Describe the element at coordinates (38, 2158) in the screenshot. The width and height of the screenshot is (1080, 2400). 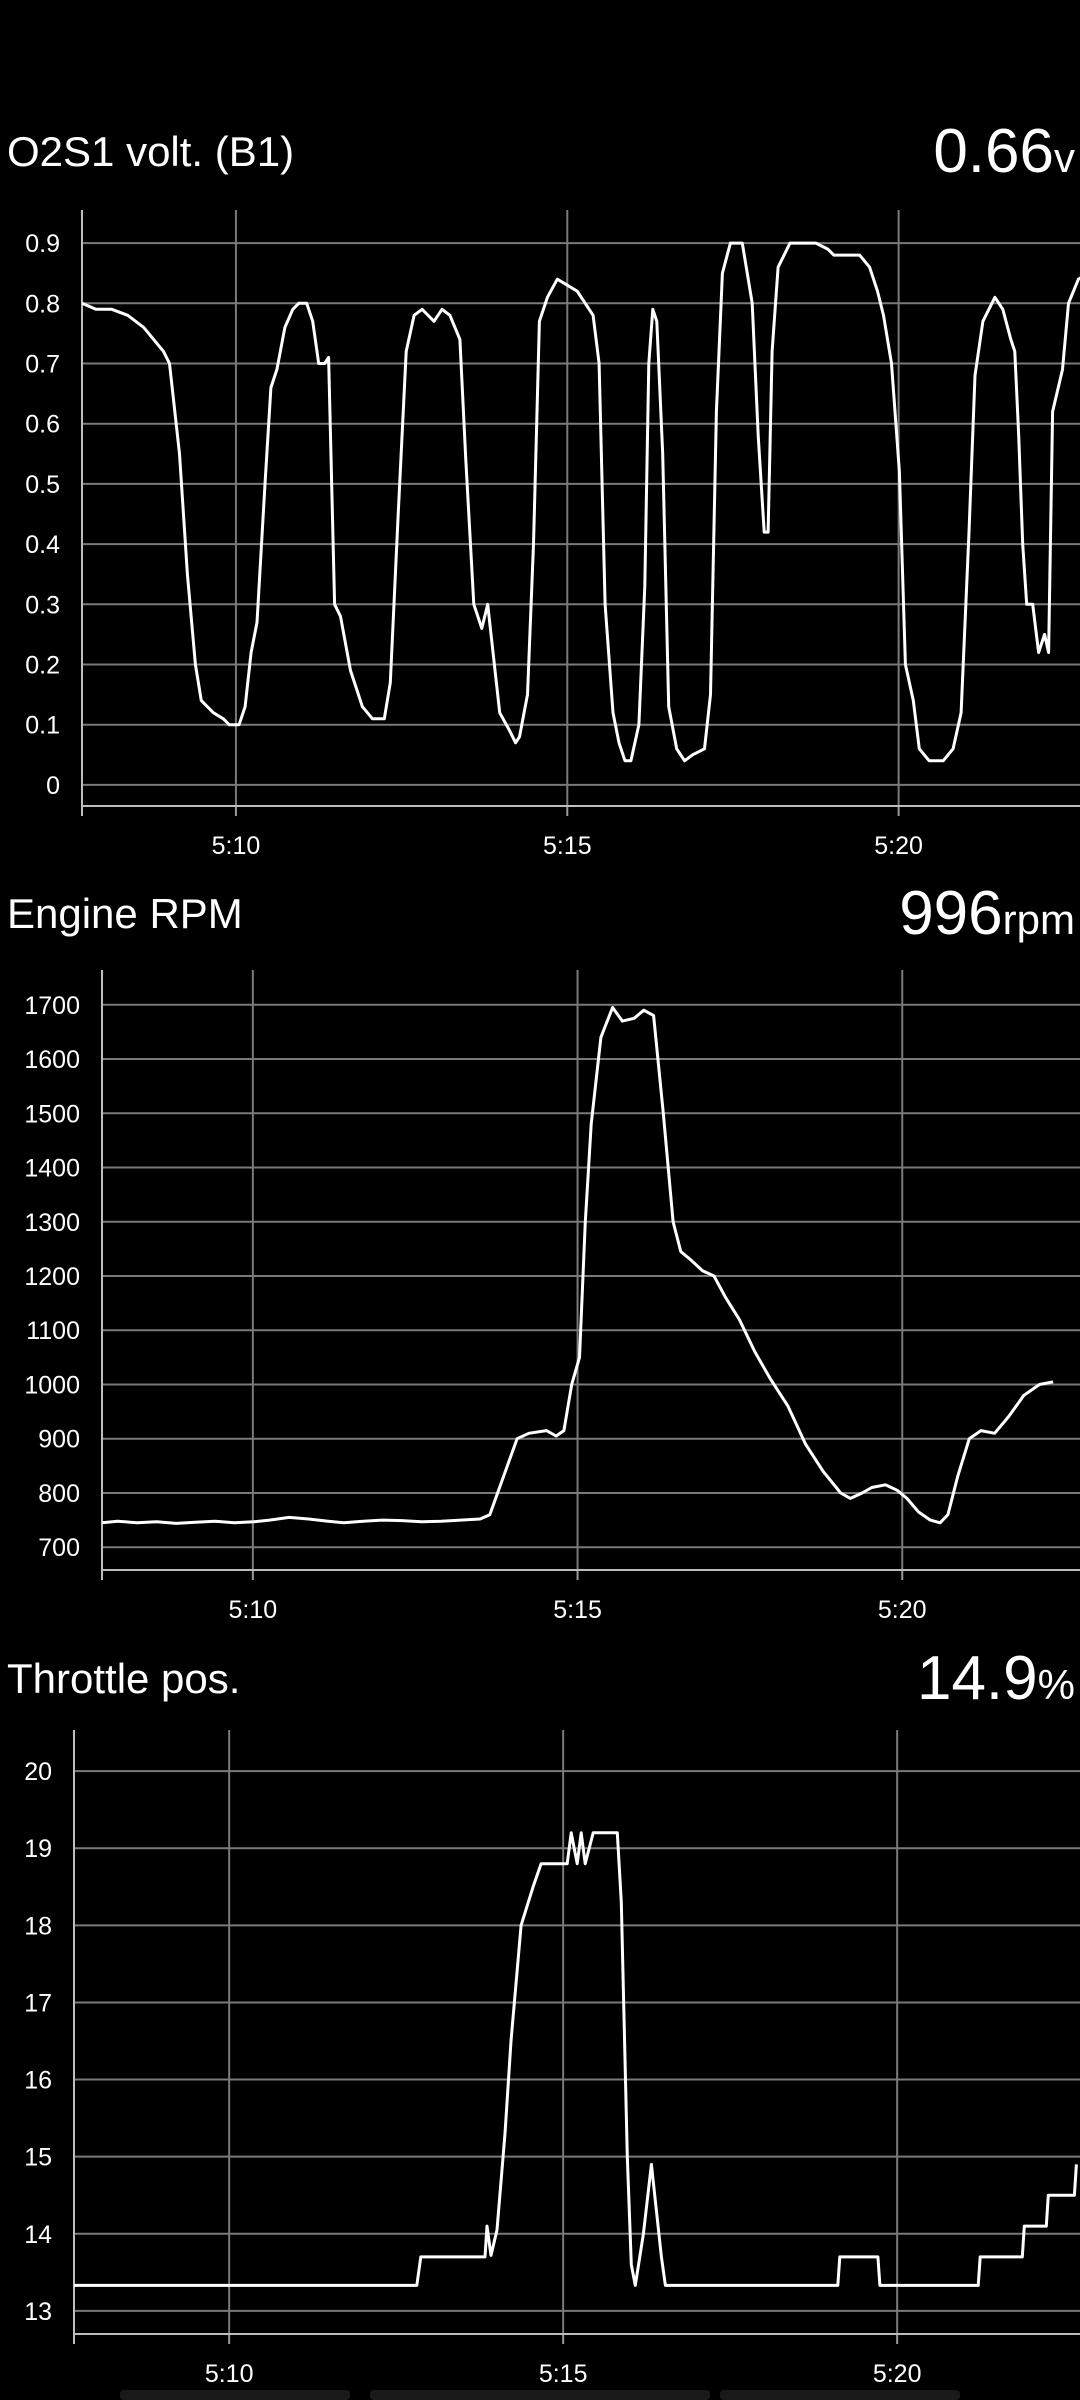
I see `throttle-y-tick-label: 15` at that location.